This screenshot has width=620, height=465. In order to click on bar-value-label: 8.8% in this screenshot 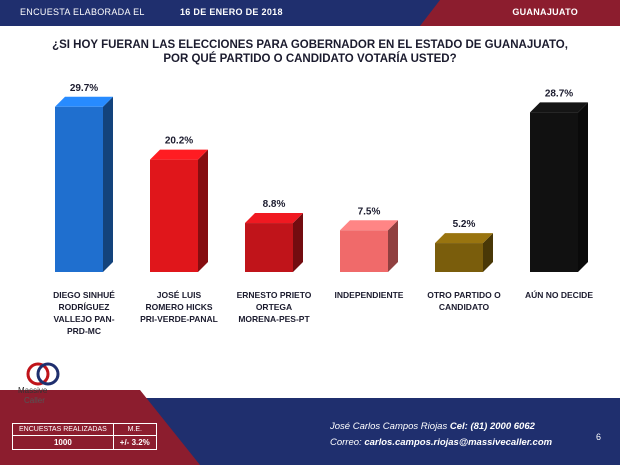, I will do `click(274, 204)`.